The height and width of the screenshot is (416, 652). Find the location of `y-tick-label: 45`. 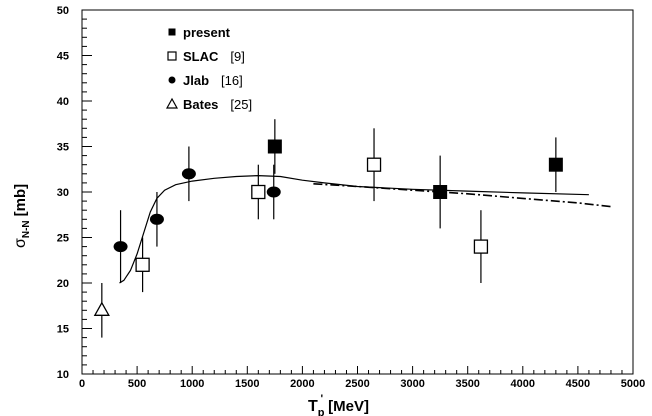

y-tick-label: 45 is located at coordinates (63, 57).